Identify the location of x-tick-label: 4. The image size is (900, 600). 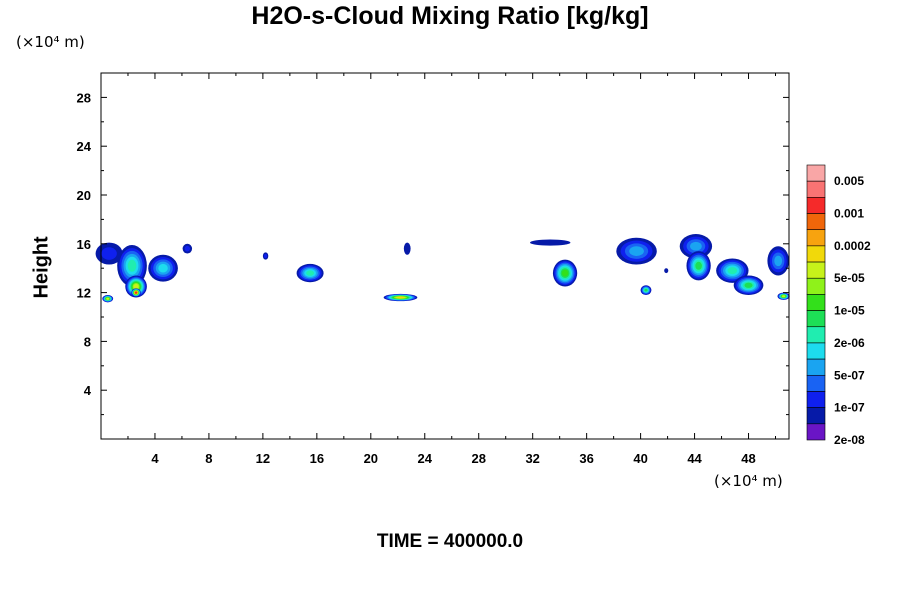
(155, 458).